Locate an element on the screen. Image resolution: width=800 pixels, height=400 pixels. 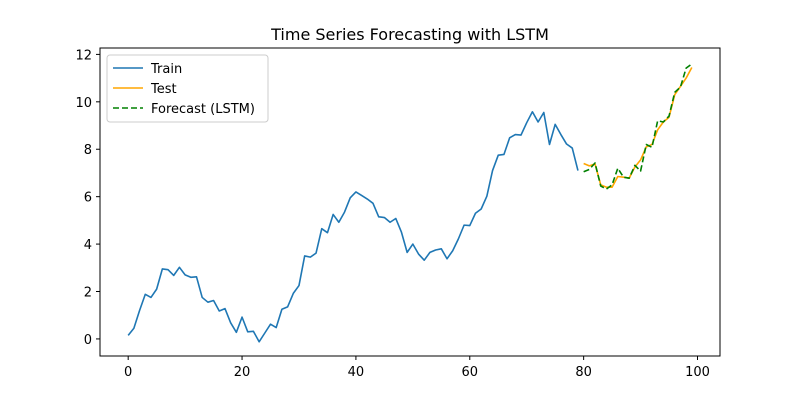
y-tick-label: 10 is located at coordinates (83, 103).